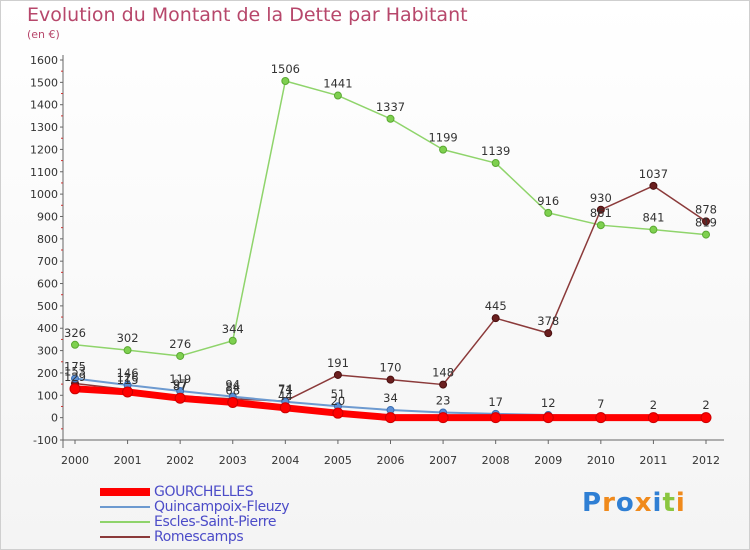 Image resolution: width=750 pixels, height=550 pixels. I want to click on logo-letter: o, so click(625, 503).